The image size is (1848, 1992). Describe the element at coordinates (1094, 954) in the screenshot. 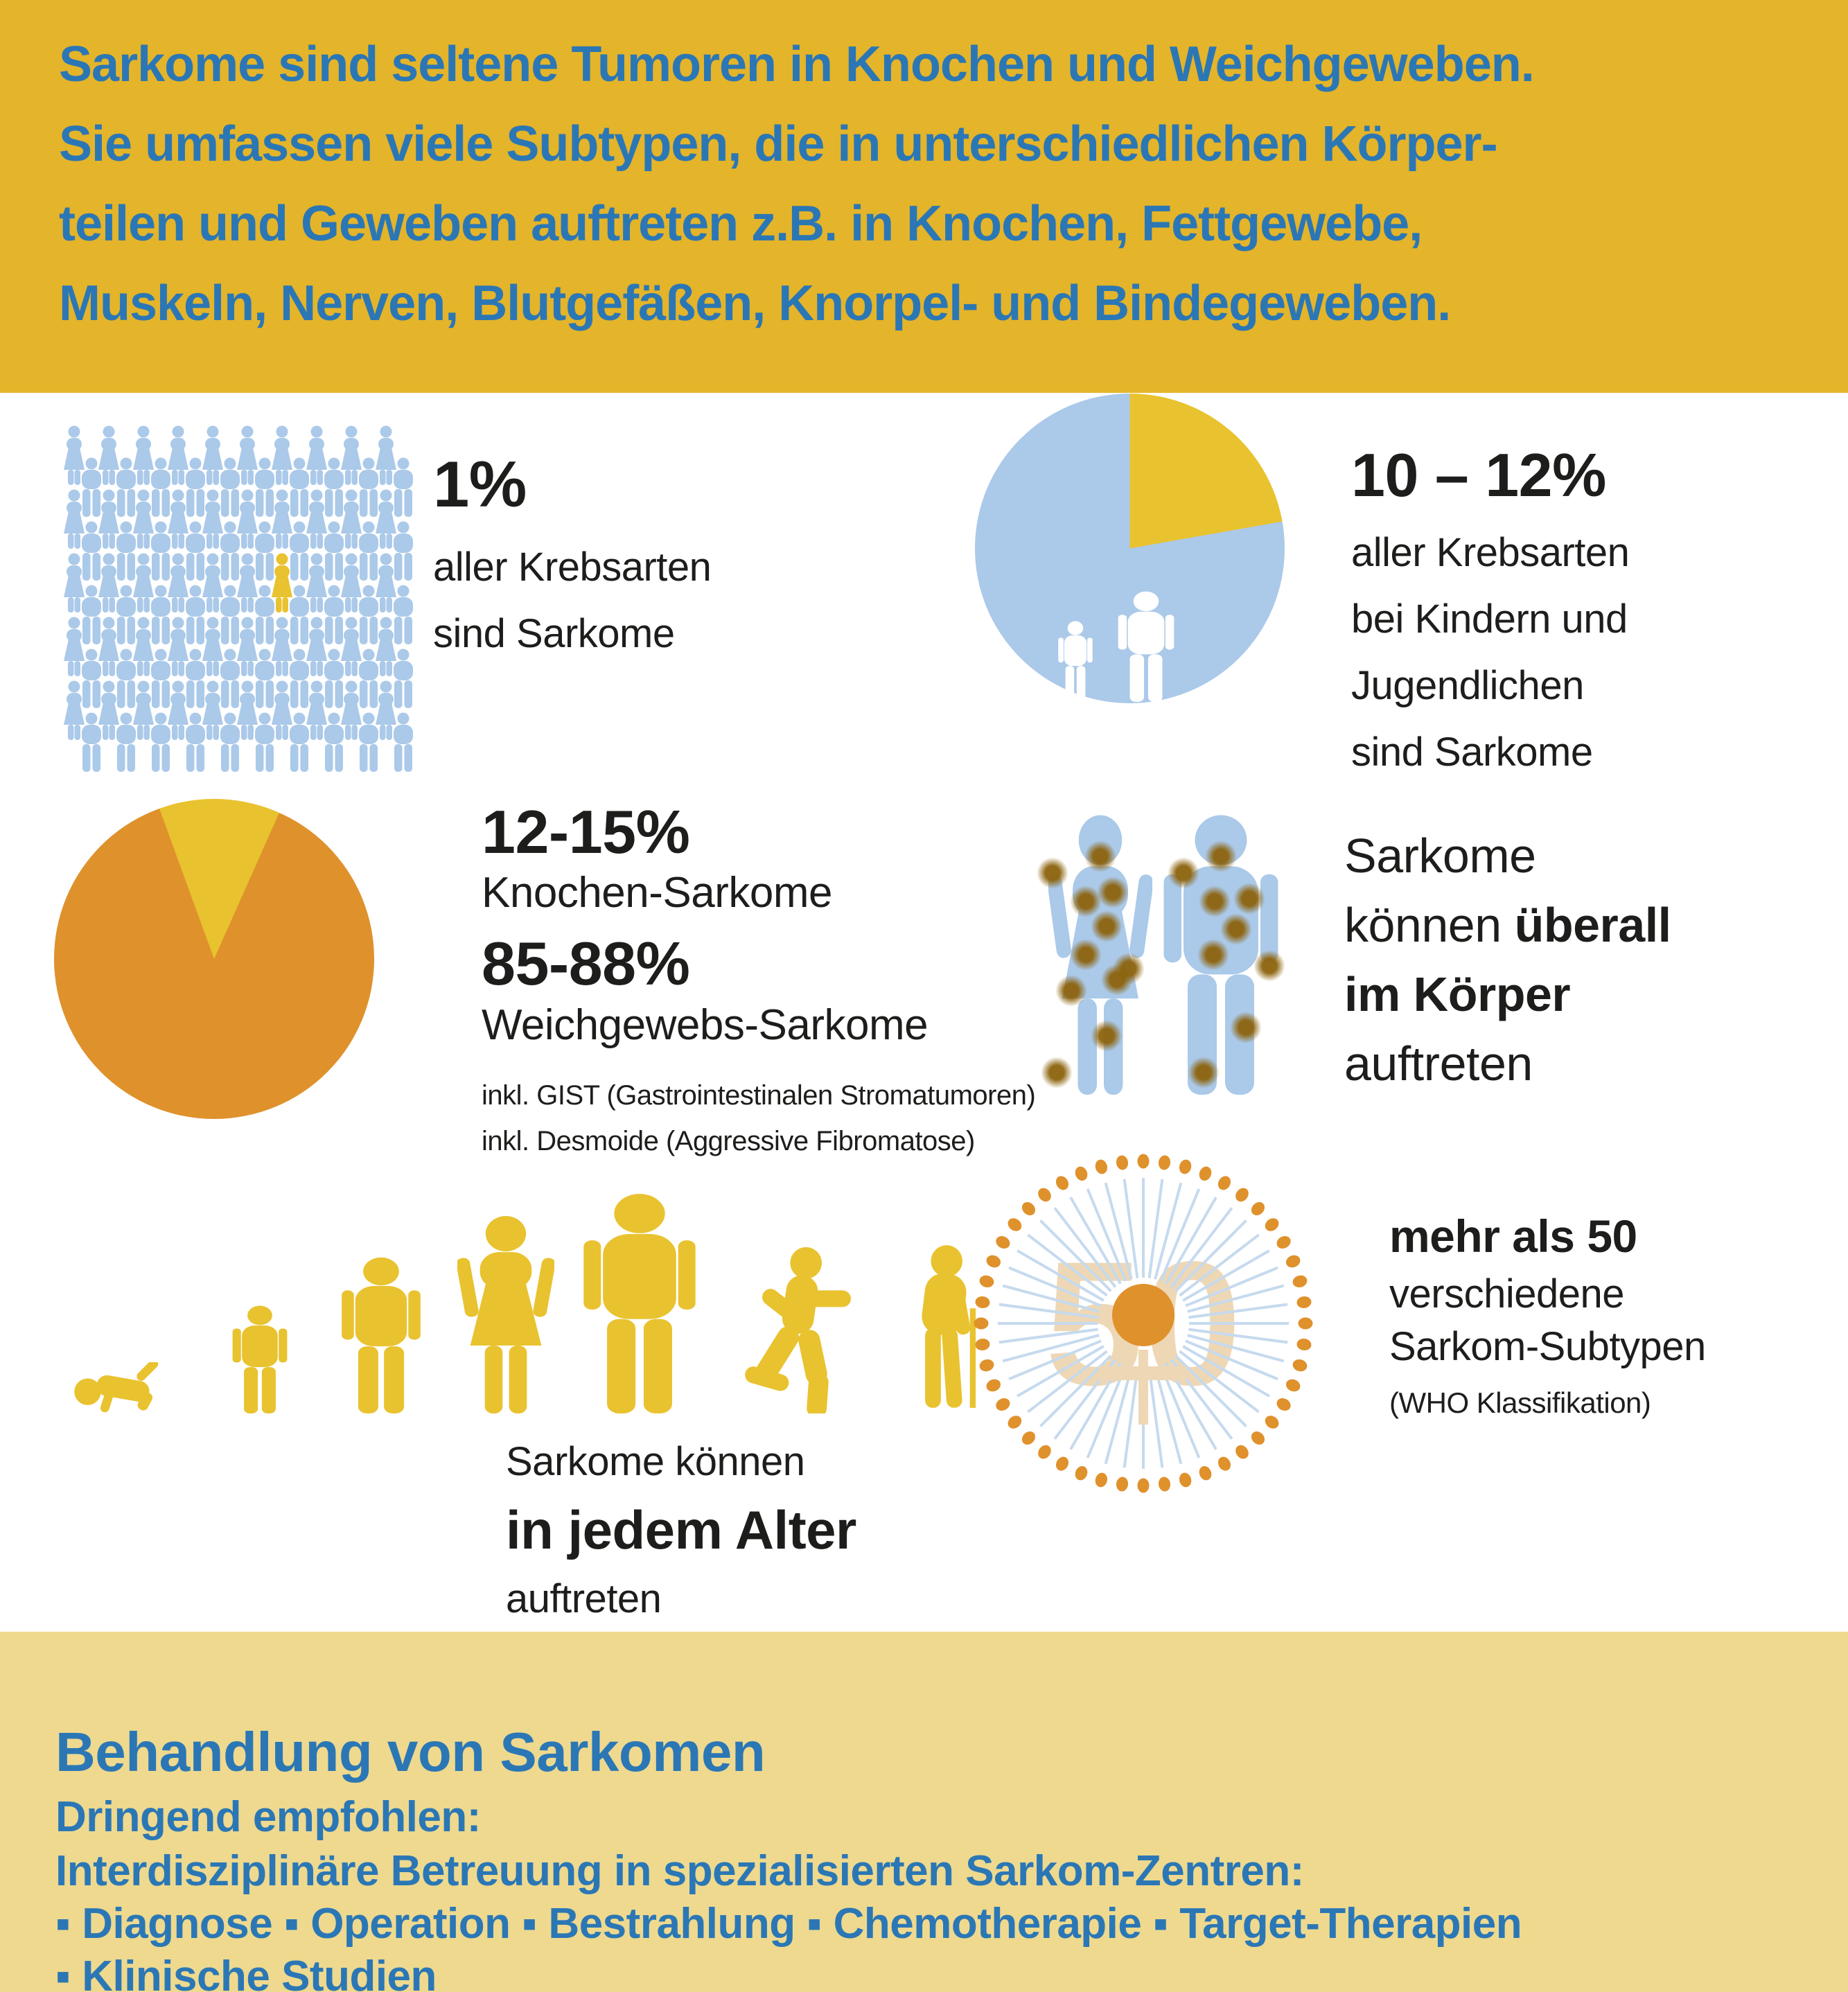

I see `woman-figure` at that location.